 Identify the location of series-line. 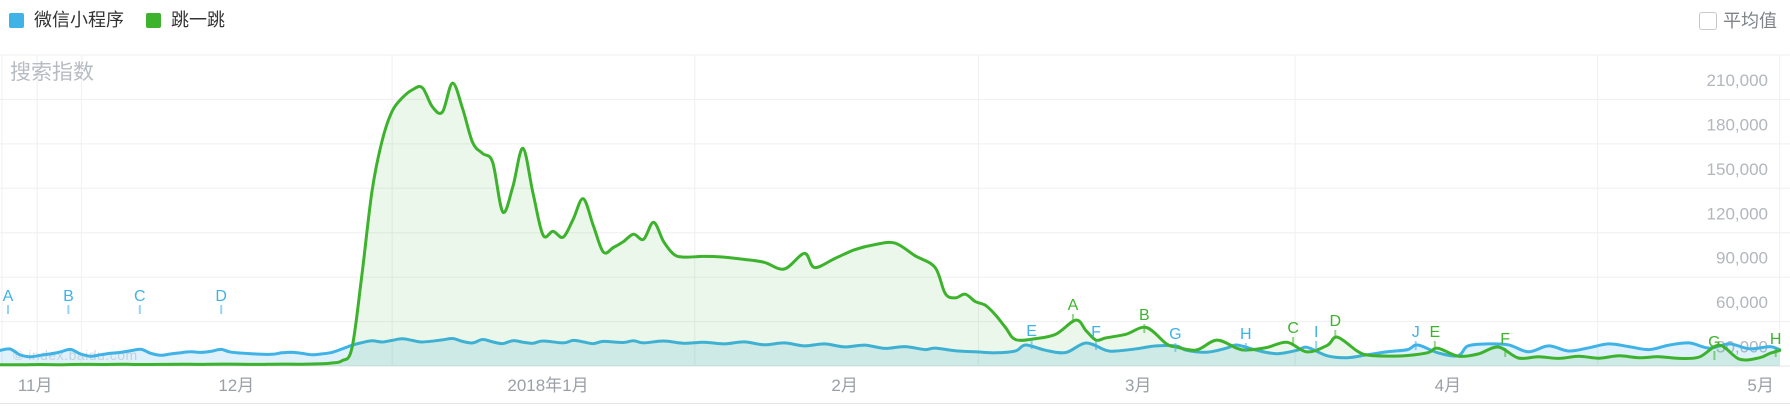
(891, 348).